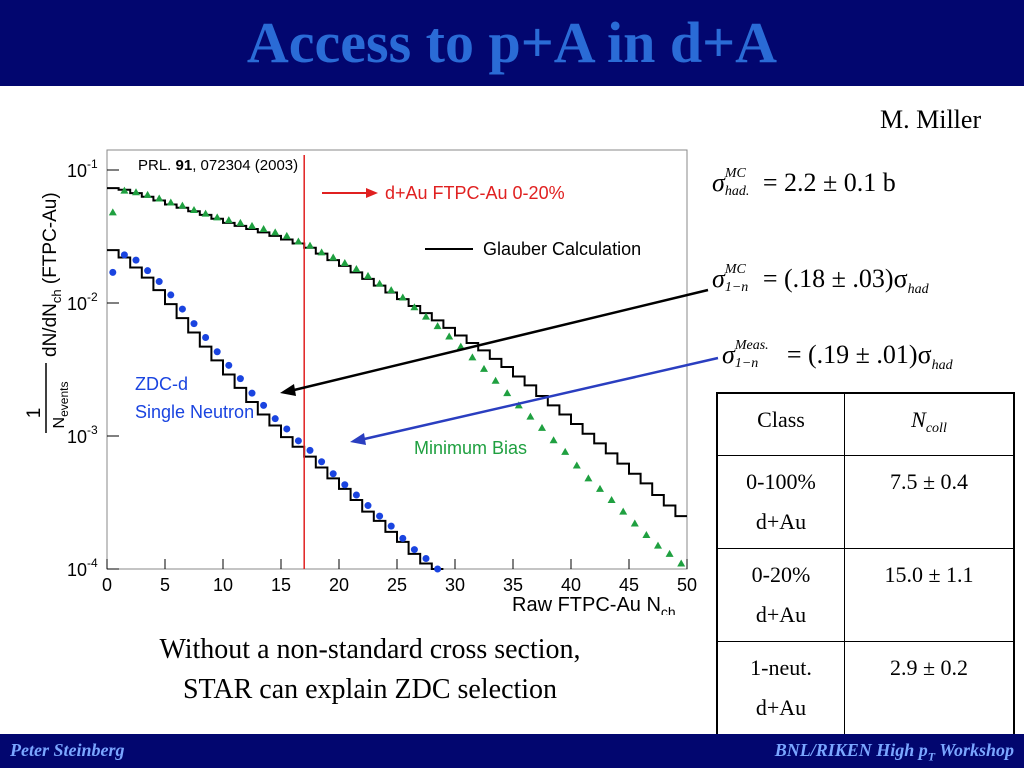  What do you see at coordinates (82, 302) in the screenshot?
I see `y-tick-label: 10⁻²` at bounding box center [82, 302].